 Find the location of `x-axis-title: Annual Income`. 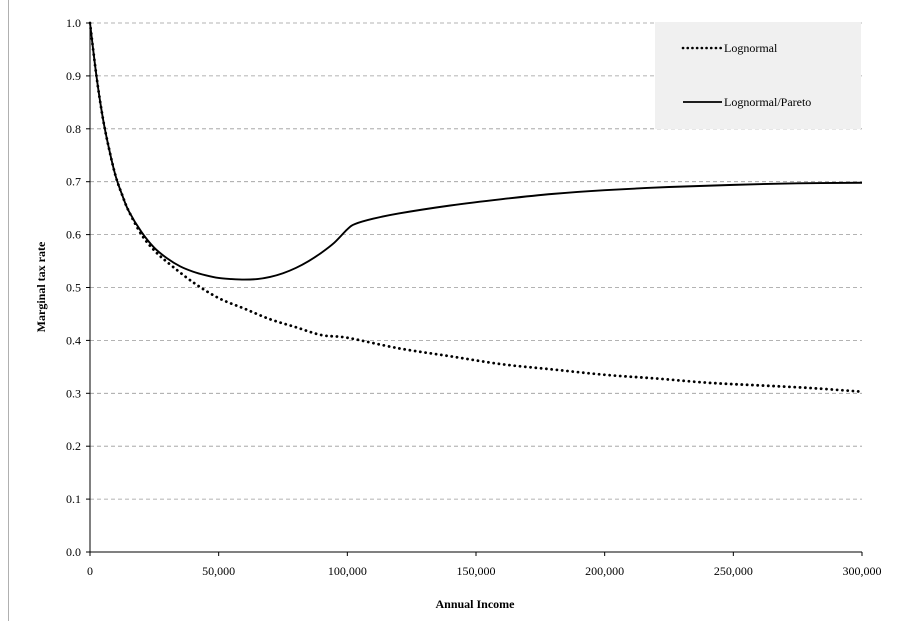

x-axis-title: Annual Income is located at coordinates (475, 604).